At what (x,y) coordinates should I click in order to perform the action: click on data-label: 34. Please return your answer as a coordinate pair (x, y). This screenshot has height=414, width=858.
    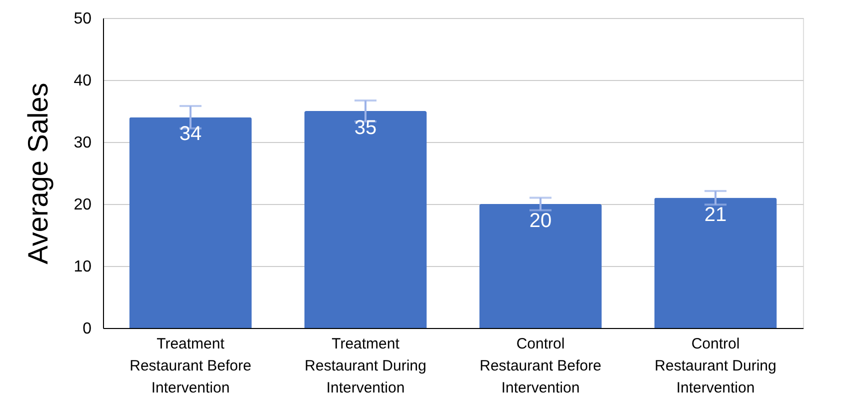
    Looking at the image, I should click on (190, 134).